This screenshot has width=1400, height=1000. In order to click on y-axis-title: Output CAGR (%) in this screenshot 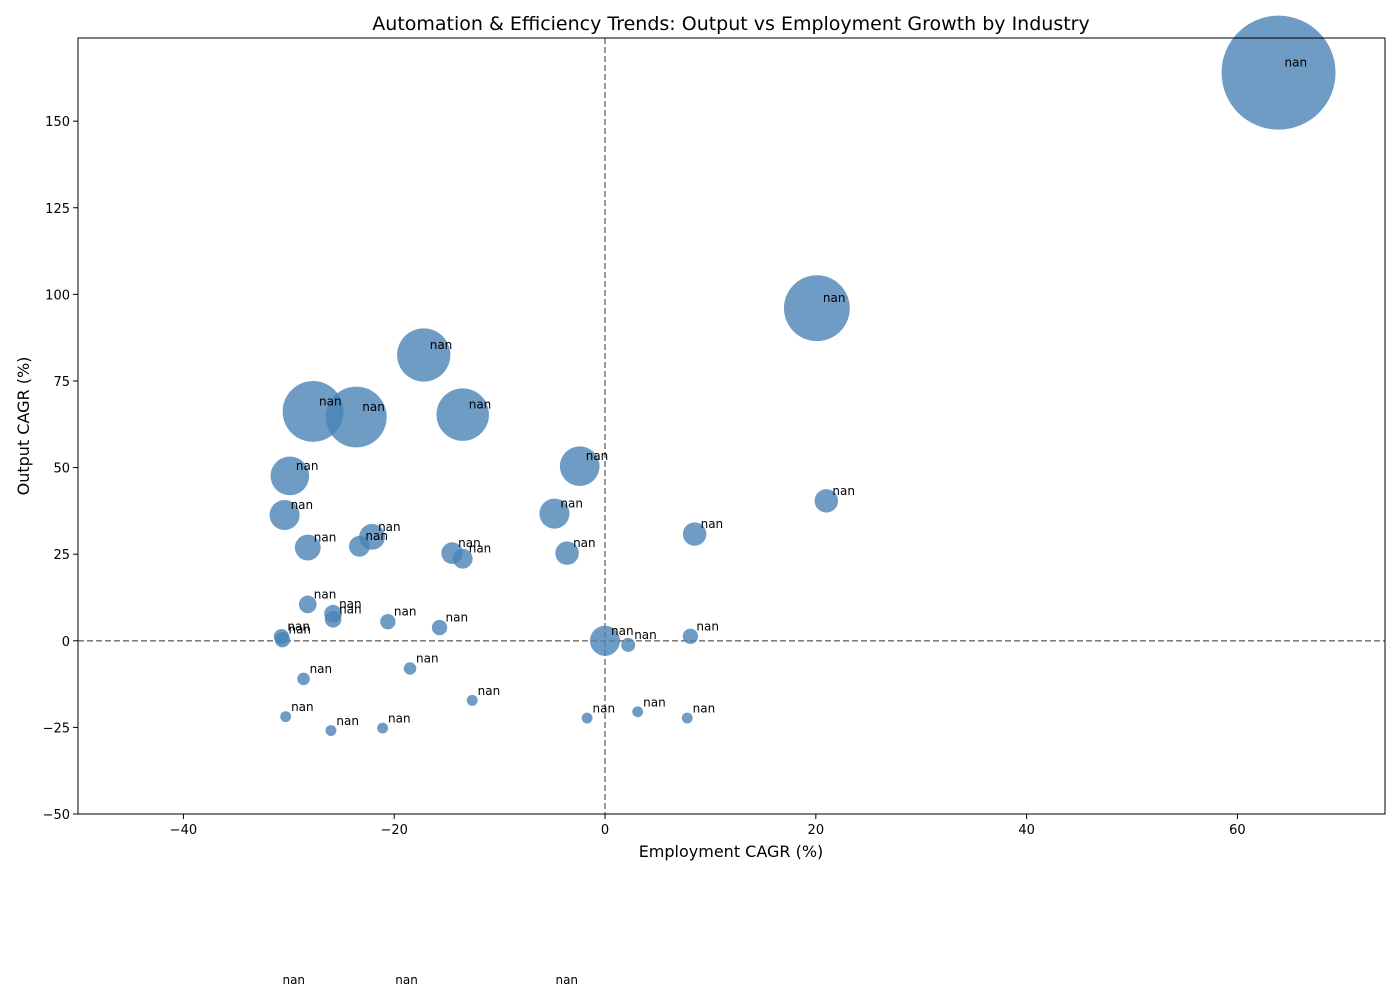, I will do `click(23, 426)`.